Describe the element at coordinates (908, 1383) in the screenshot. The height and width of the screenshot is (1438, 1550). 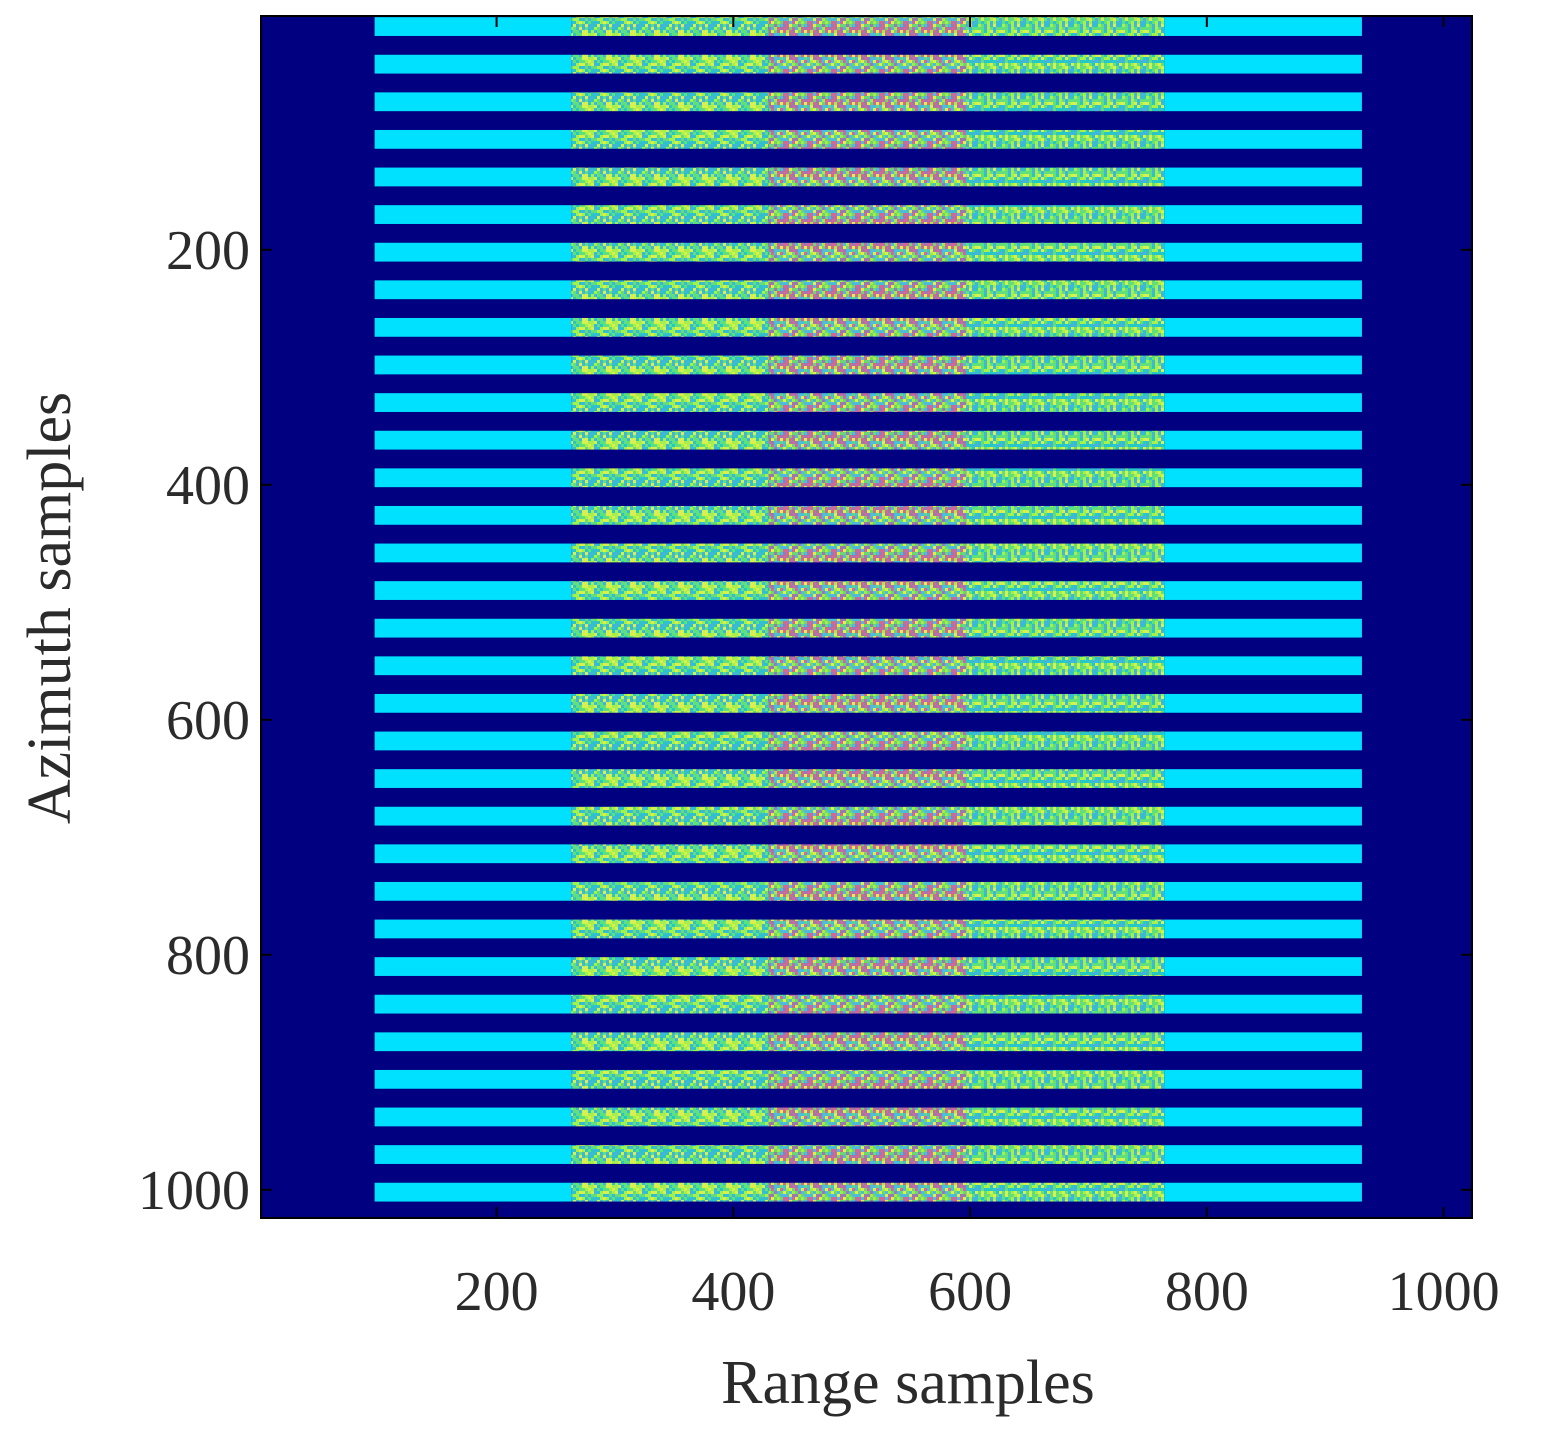
I see `x-axis-label: Range samples` at that location.